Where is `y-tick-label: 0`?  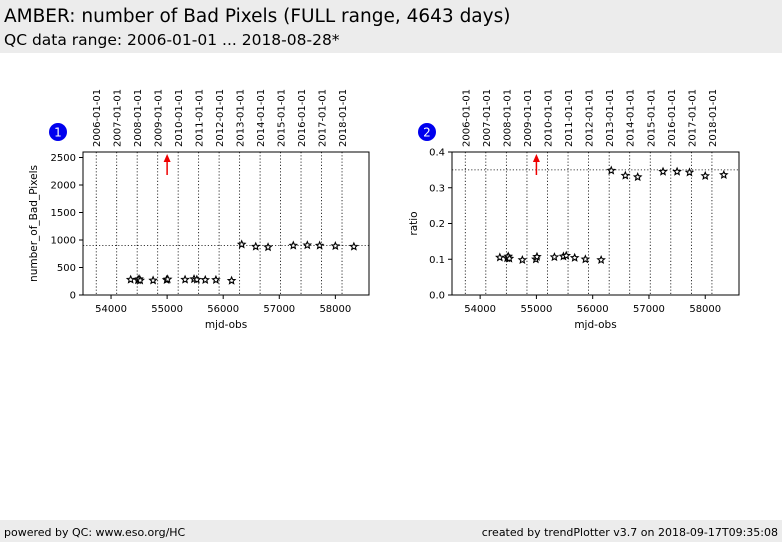 y-tick-label: 0 is located at coordinates (73, 296).